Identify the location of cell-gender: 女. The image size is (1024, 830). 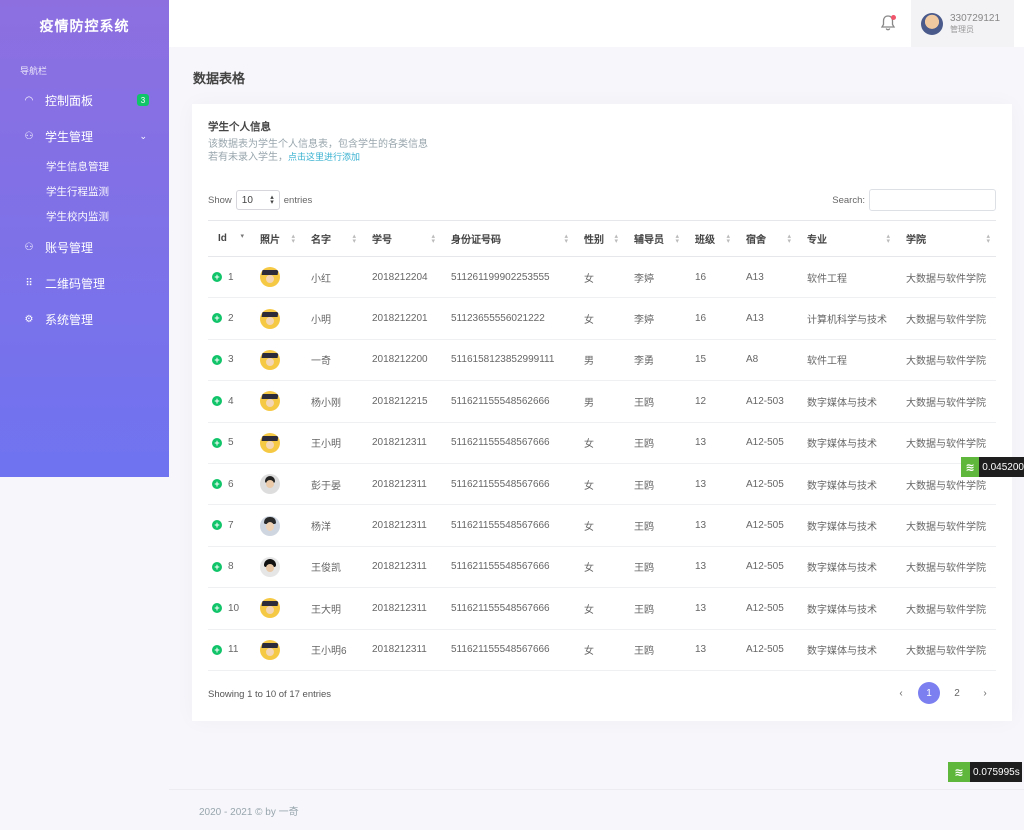
(599, 277).